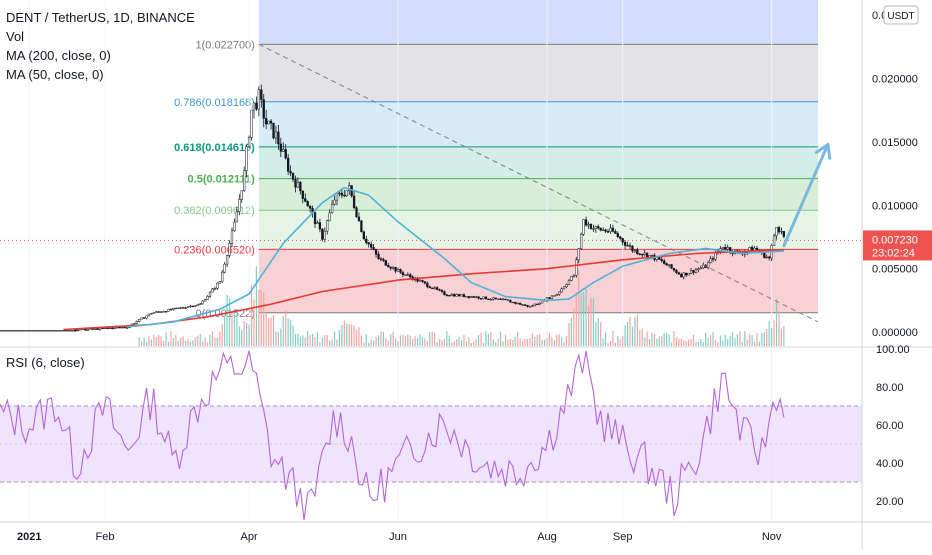  Describe the element at coordinates (829, 151) in the screenshot. I see `arrow-head-left` at that location.